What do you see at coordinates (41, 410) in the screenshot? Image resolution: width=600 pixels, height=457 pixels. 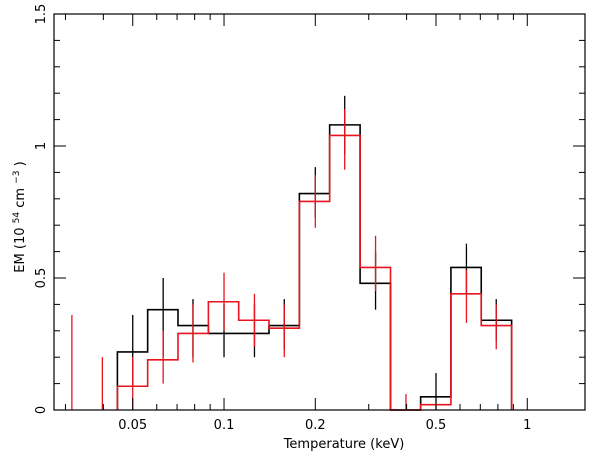 I see `y-tick-label: 0` at bounding box center [41, 410].